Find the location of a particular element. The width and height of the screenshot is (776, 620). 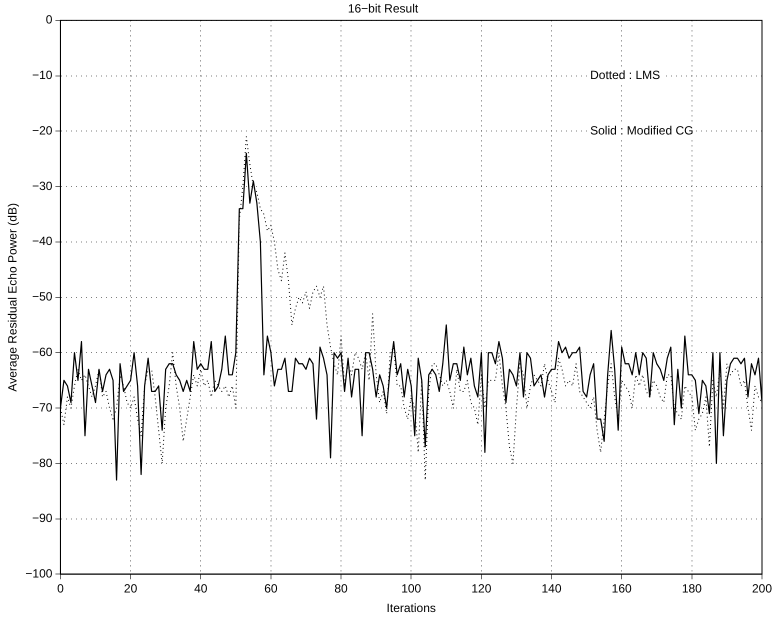

y-tick-label: −60 is located at coordinates (42, 351).